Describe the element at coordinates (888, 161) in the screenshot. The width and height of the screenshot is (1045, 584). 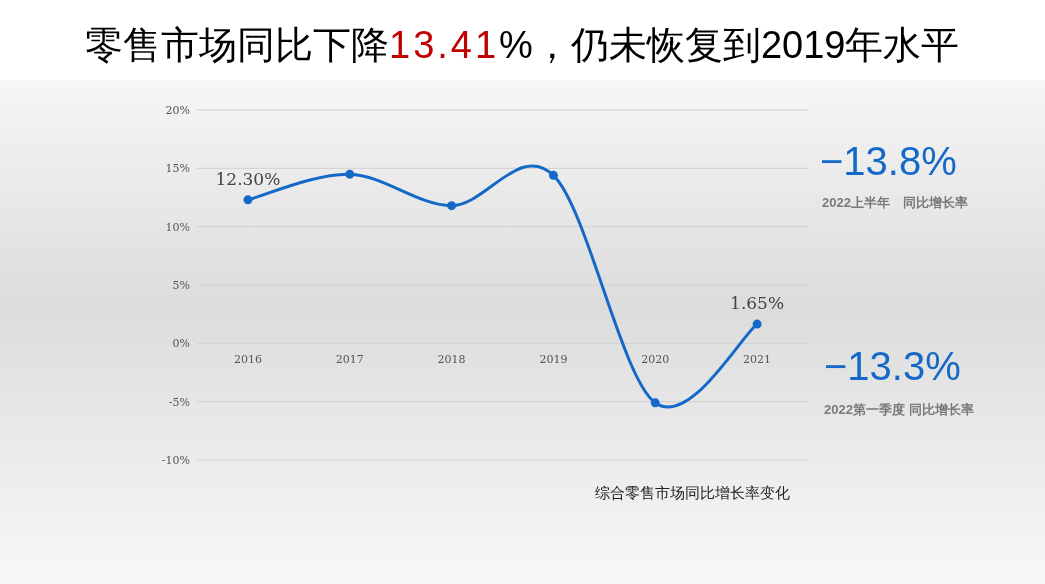
I see `annotation: −13.8%` at that location.